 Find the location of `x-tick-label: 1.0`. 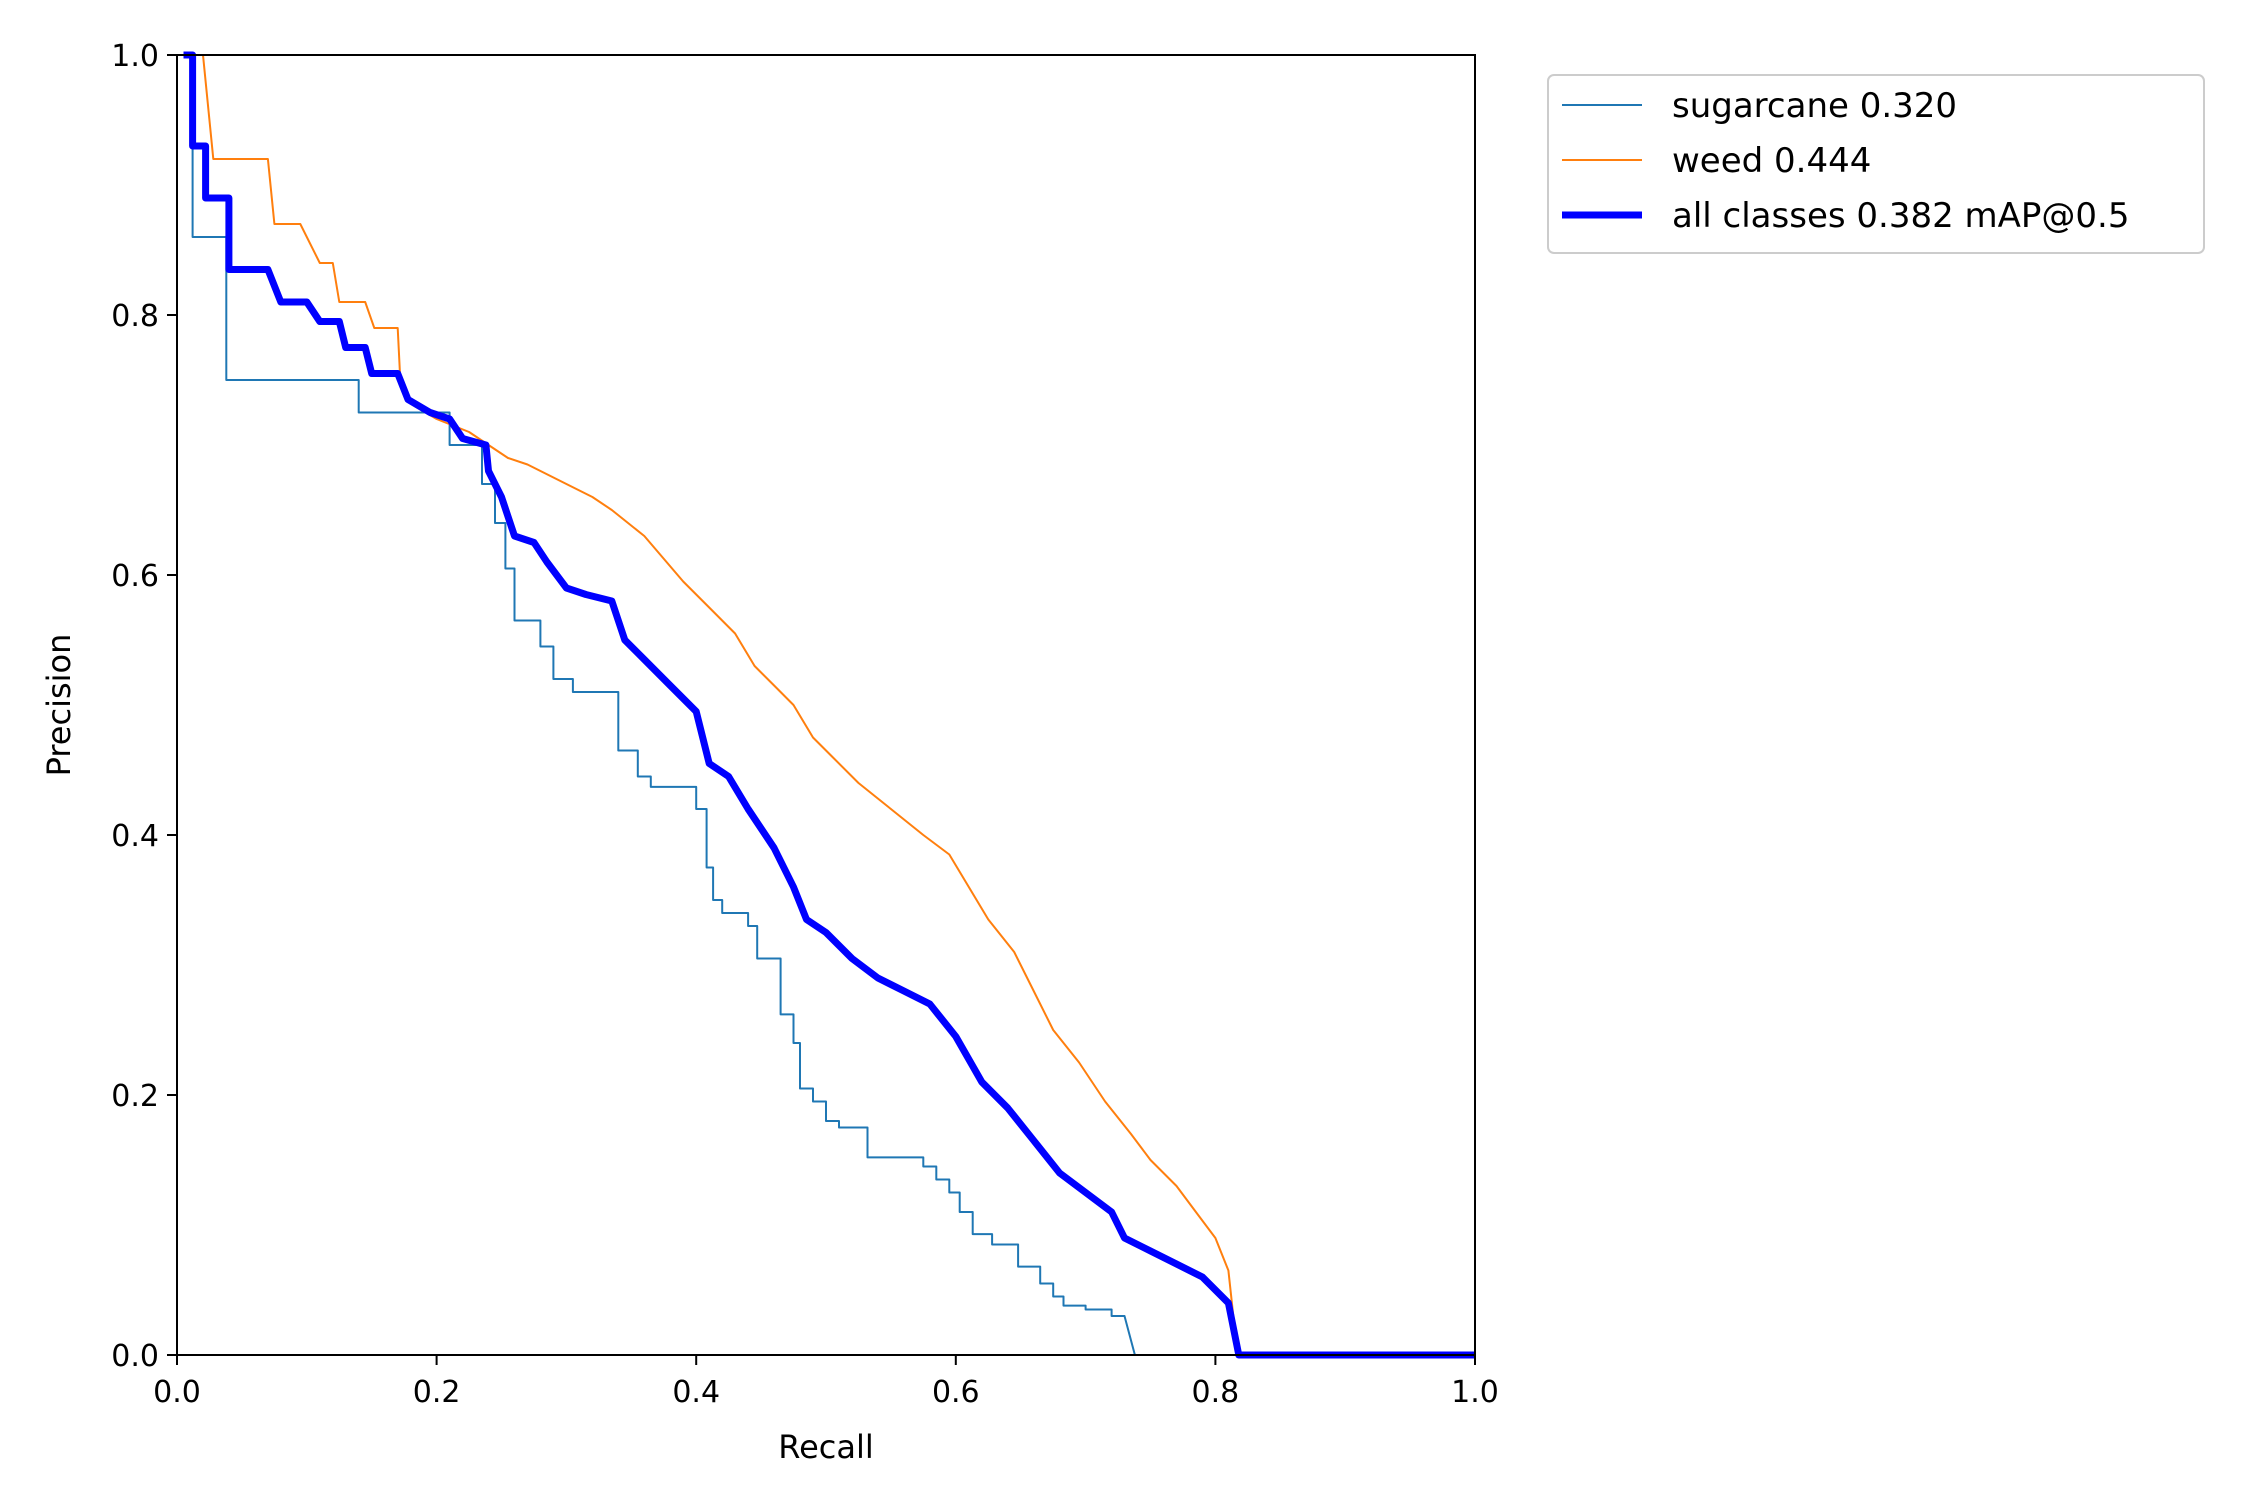

x-tick-label: 1.0 is located at coordinates (1475, 1392).